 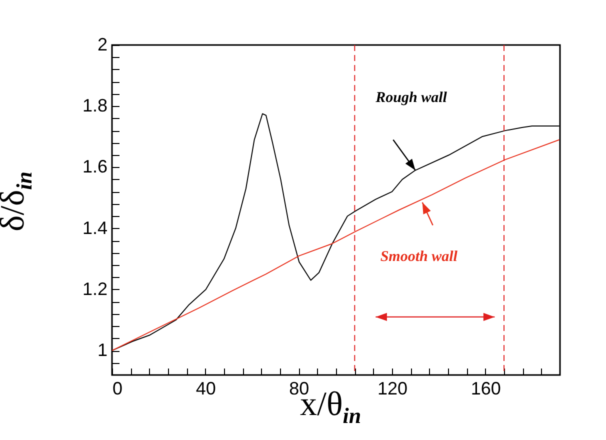 I want to click on y-tick-label: 1.8, so click(x=95, y=106).